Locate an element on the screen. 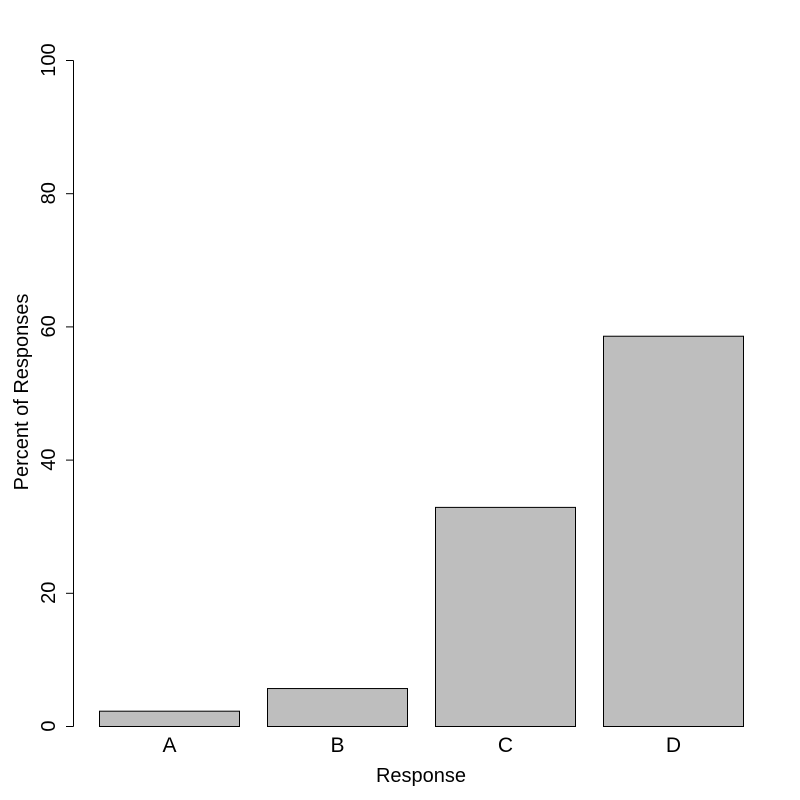 The width and height of the screenshot is (800, 800). x-labels-group: A B C D is located at coordinates (421, 745).